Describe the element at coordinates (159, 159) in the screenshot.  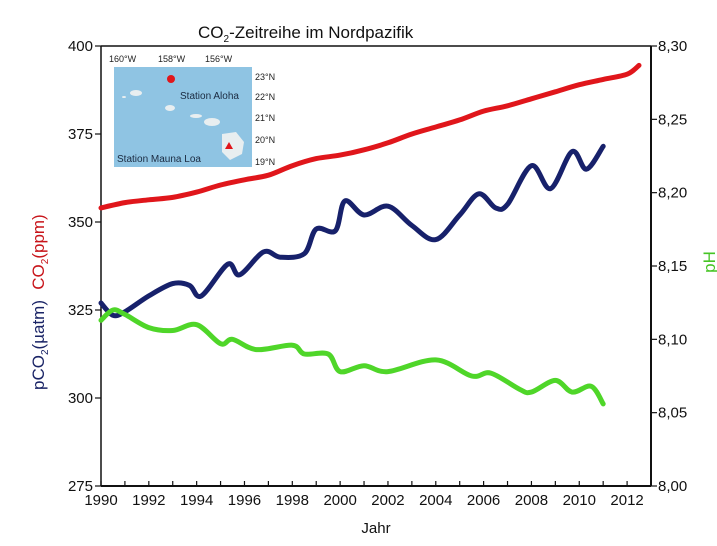
I see `station-mauna-loa-label: Station Mauna Loa` at that location.